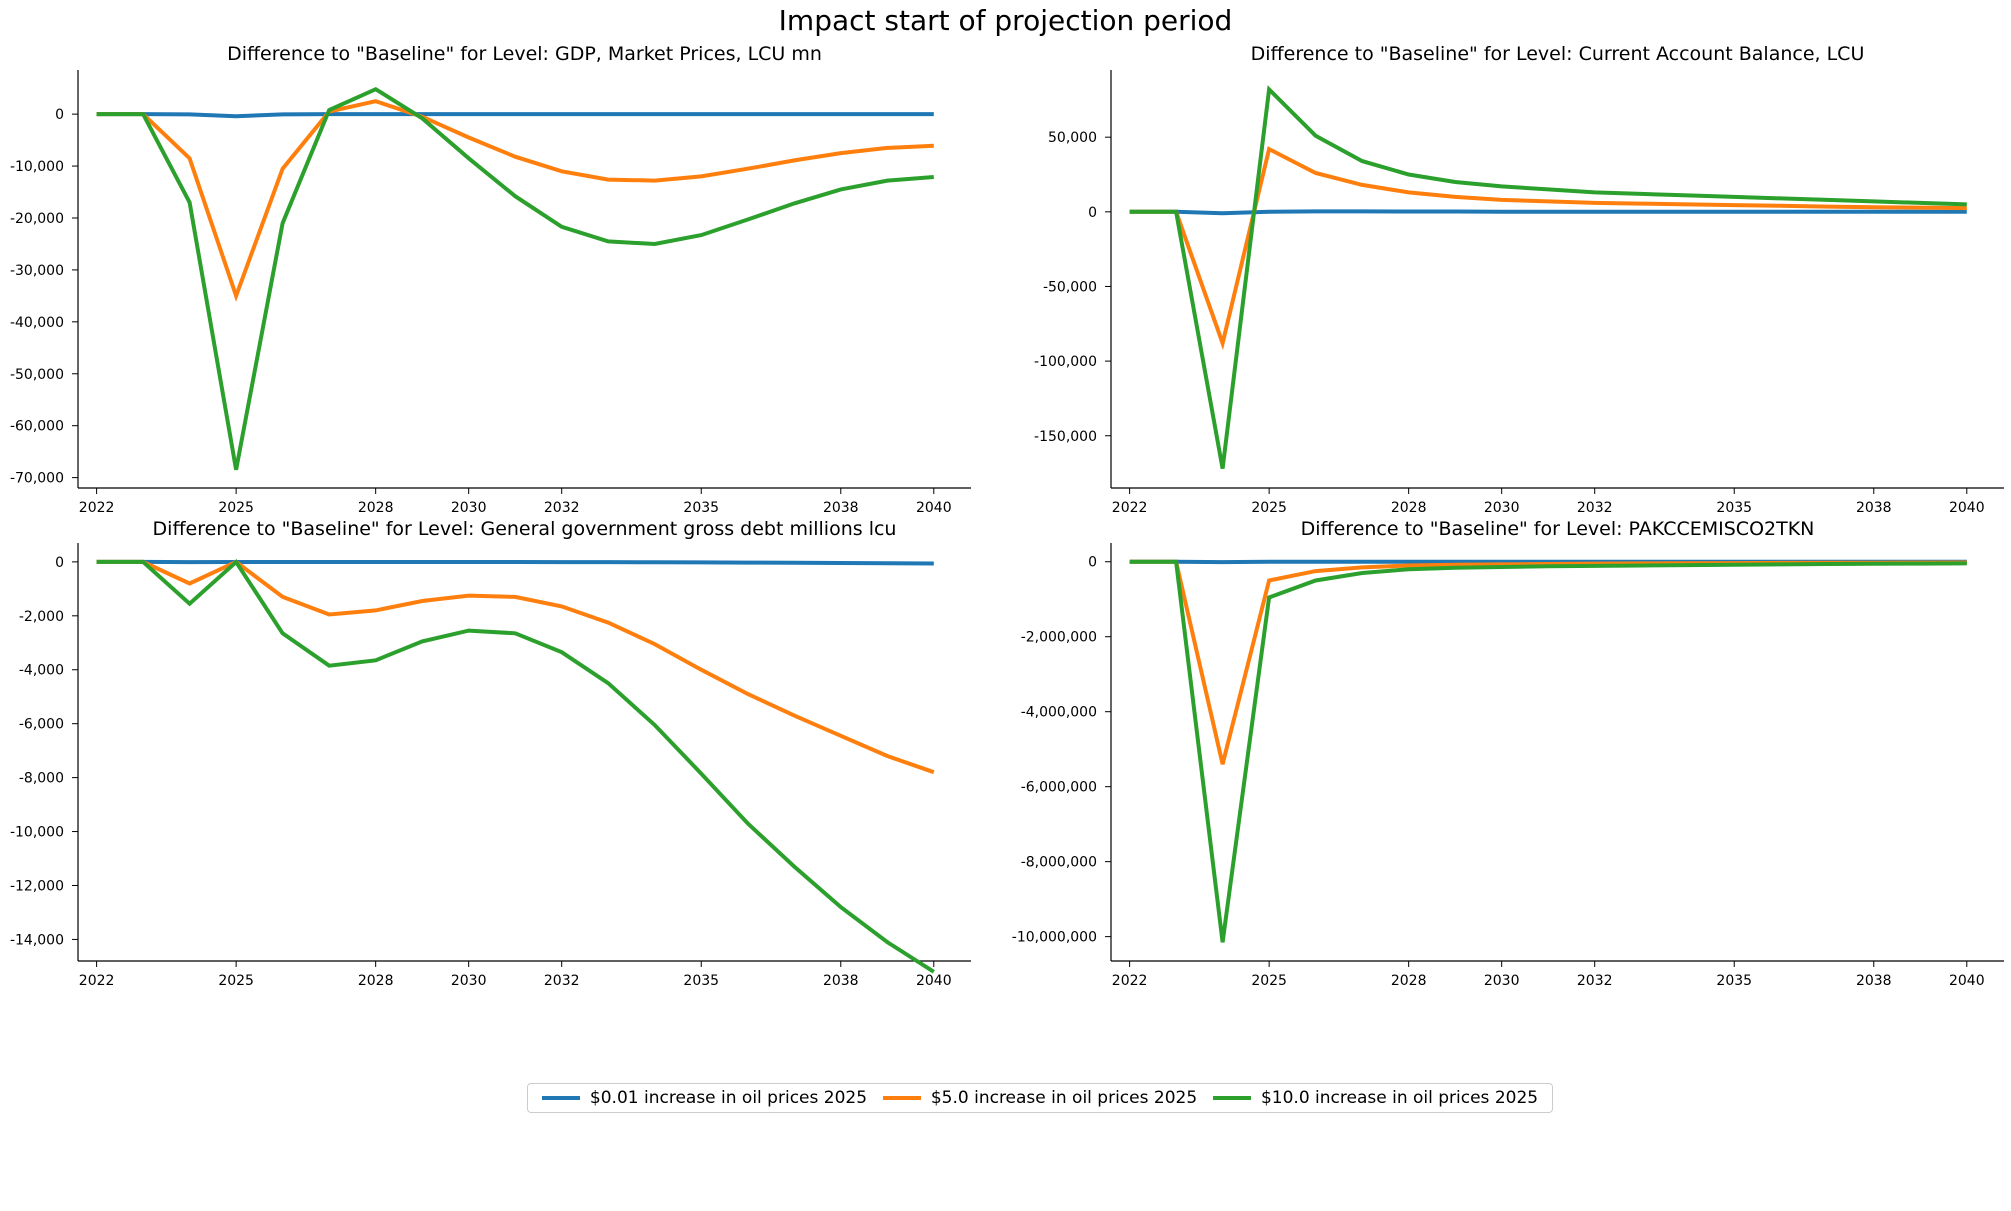  What do you see at coordinates (37, 323) in the screenshot?
I see `y-tick-label: -40,000` at bounding box center [37, 323].